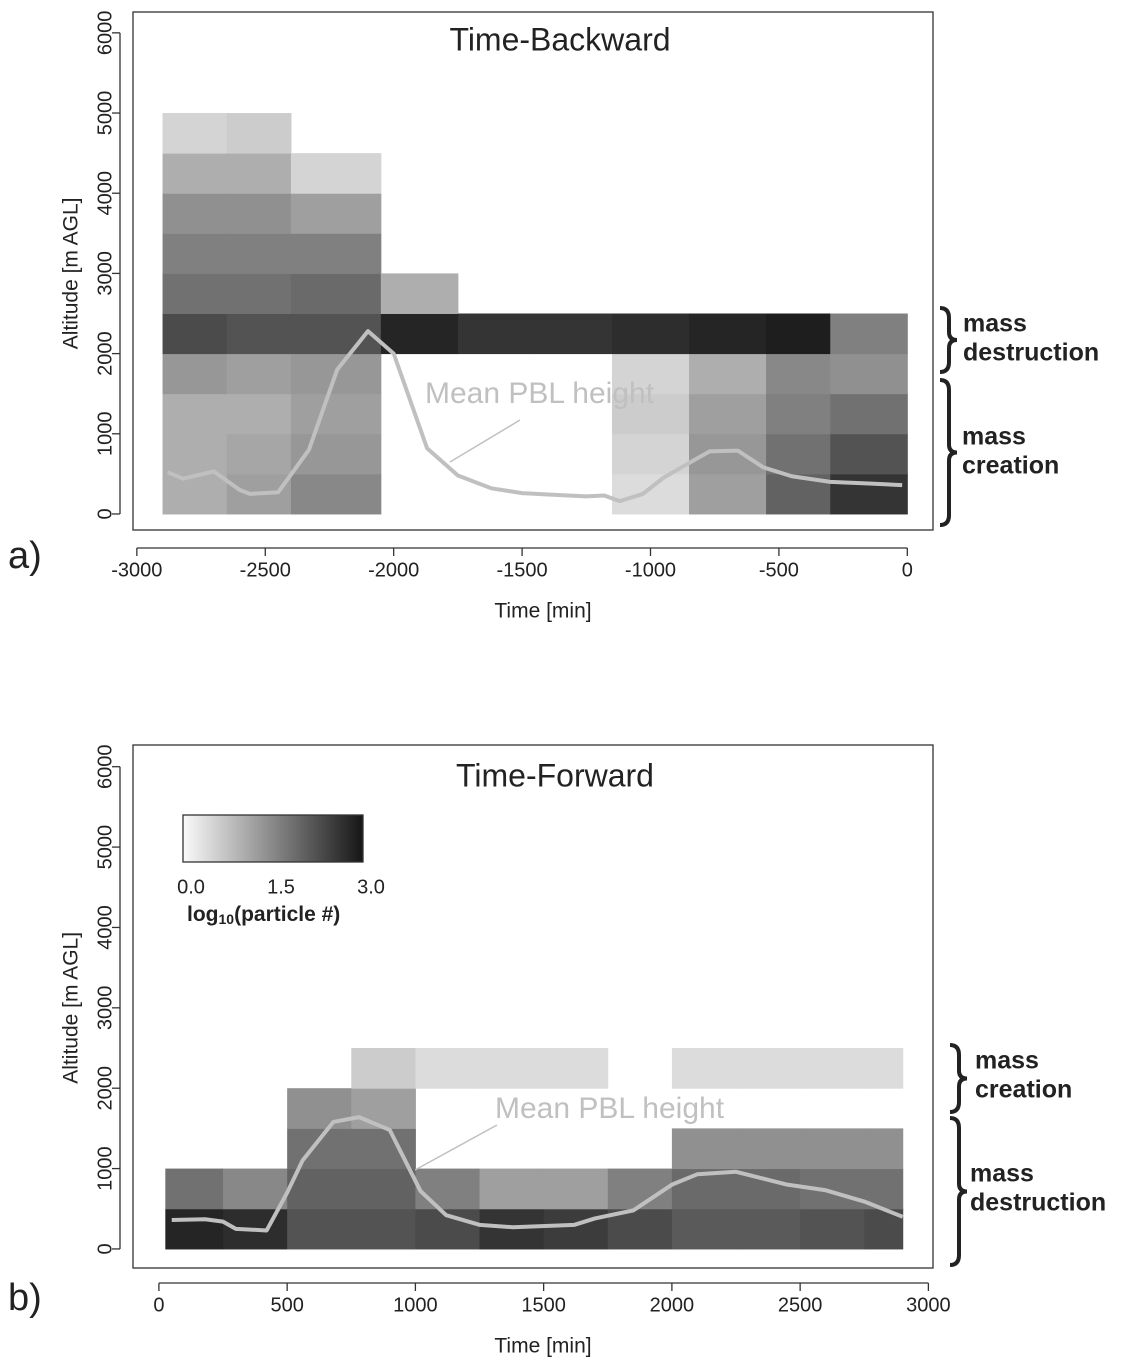  I want to click on y-axis-title: Altitude [m AGL], so click(71, 1008).